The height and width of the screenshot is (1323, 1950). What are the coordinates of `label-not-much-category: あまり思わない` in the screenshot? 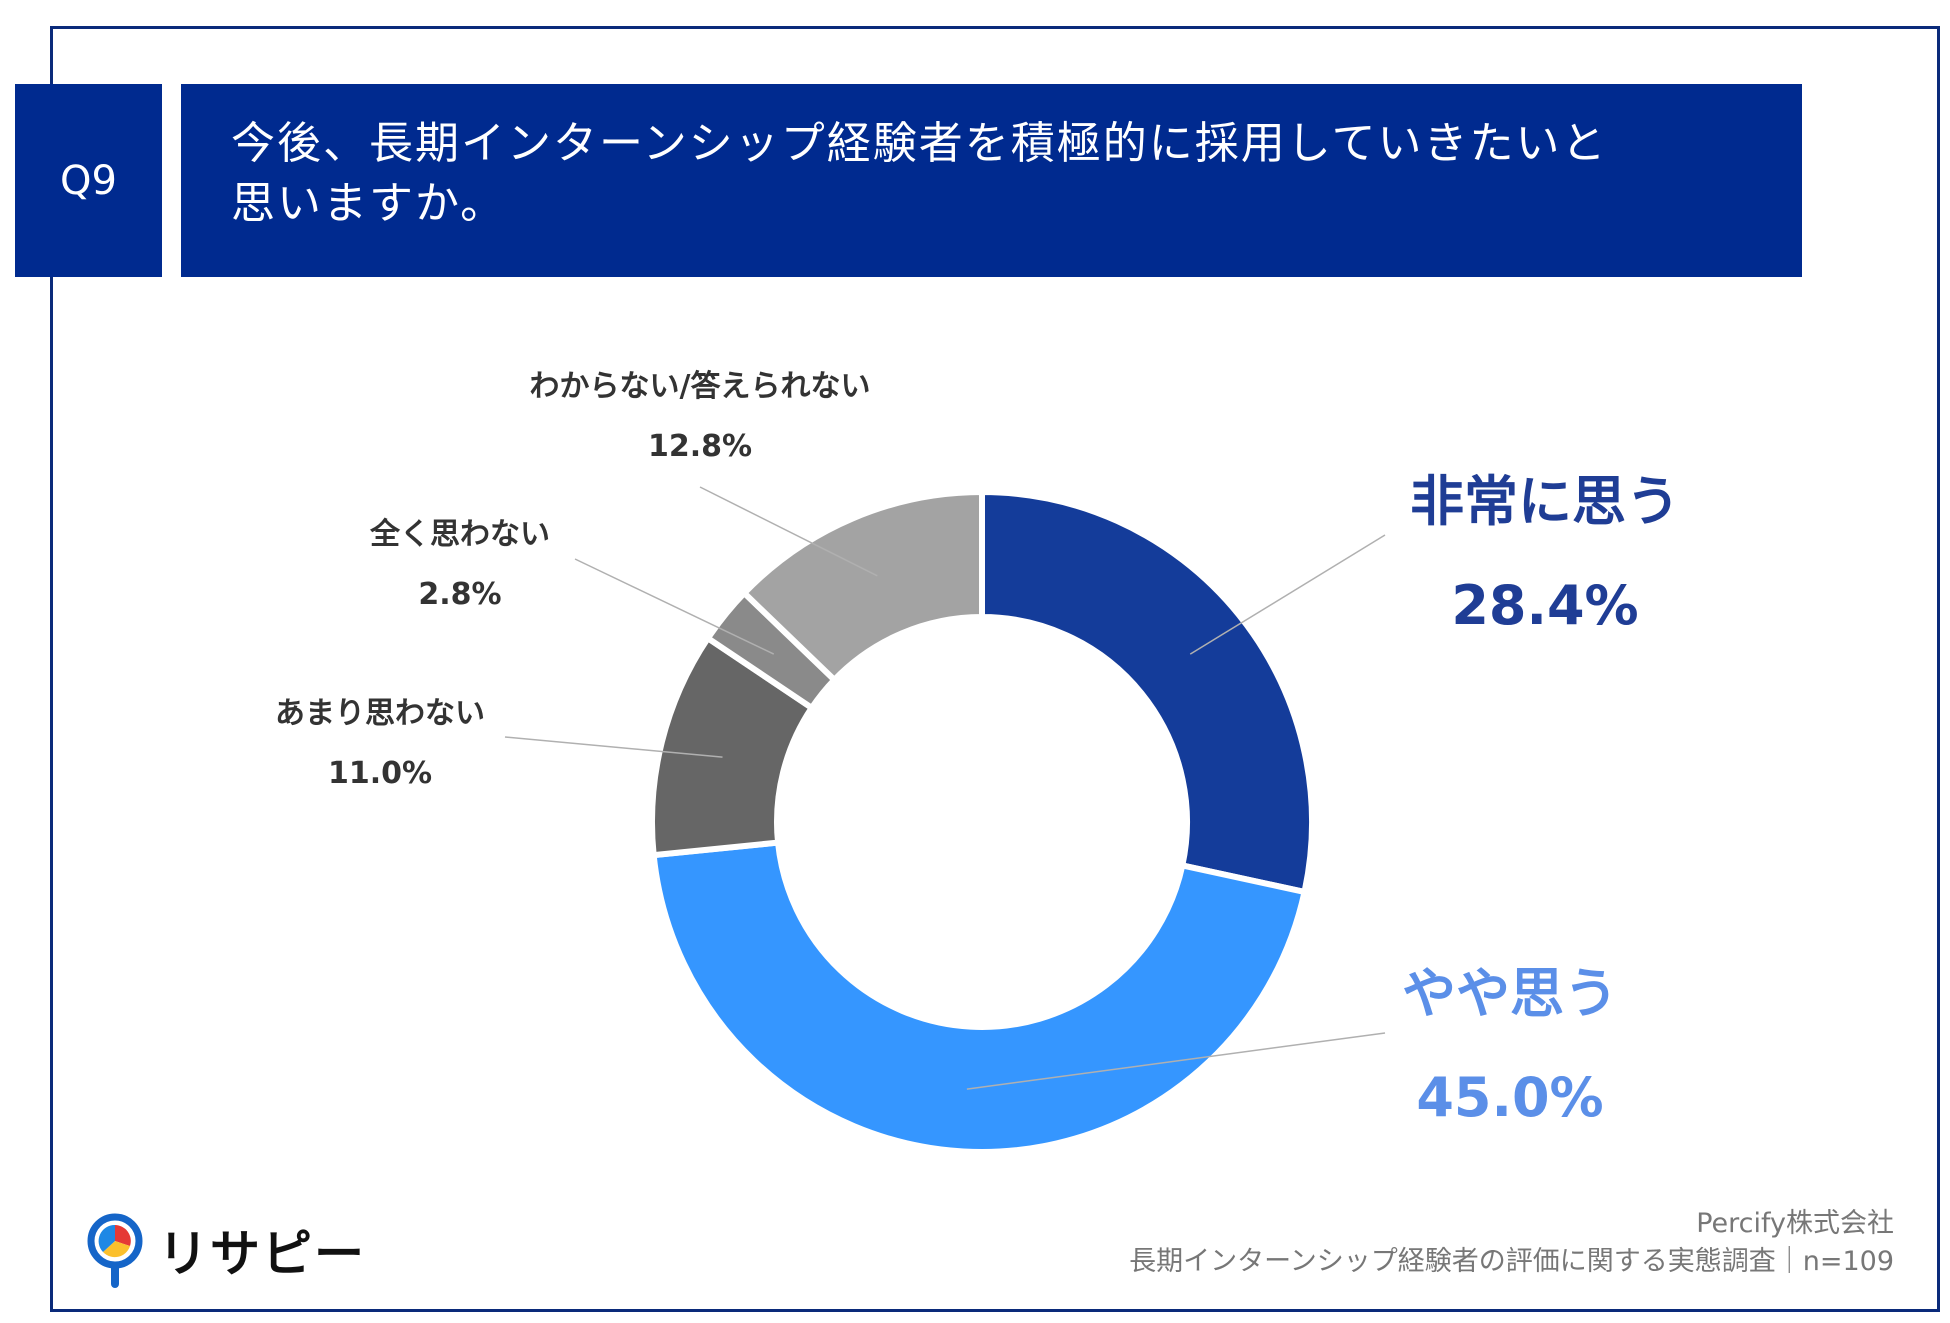 It's located at (380, 713).